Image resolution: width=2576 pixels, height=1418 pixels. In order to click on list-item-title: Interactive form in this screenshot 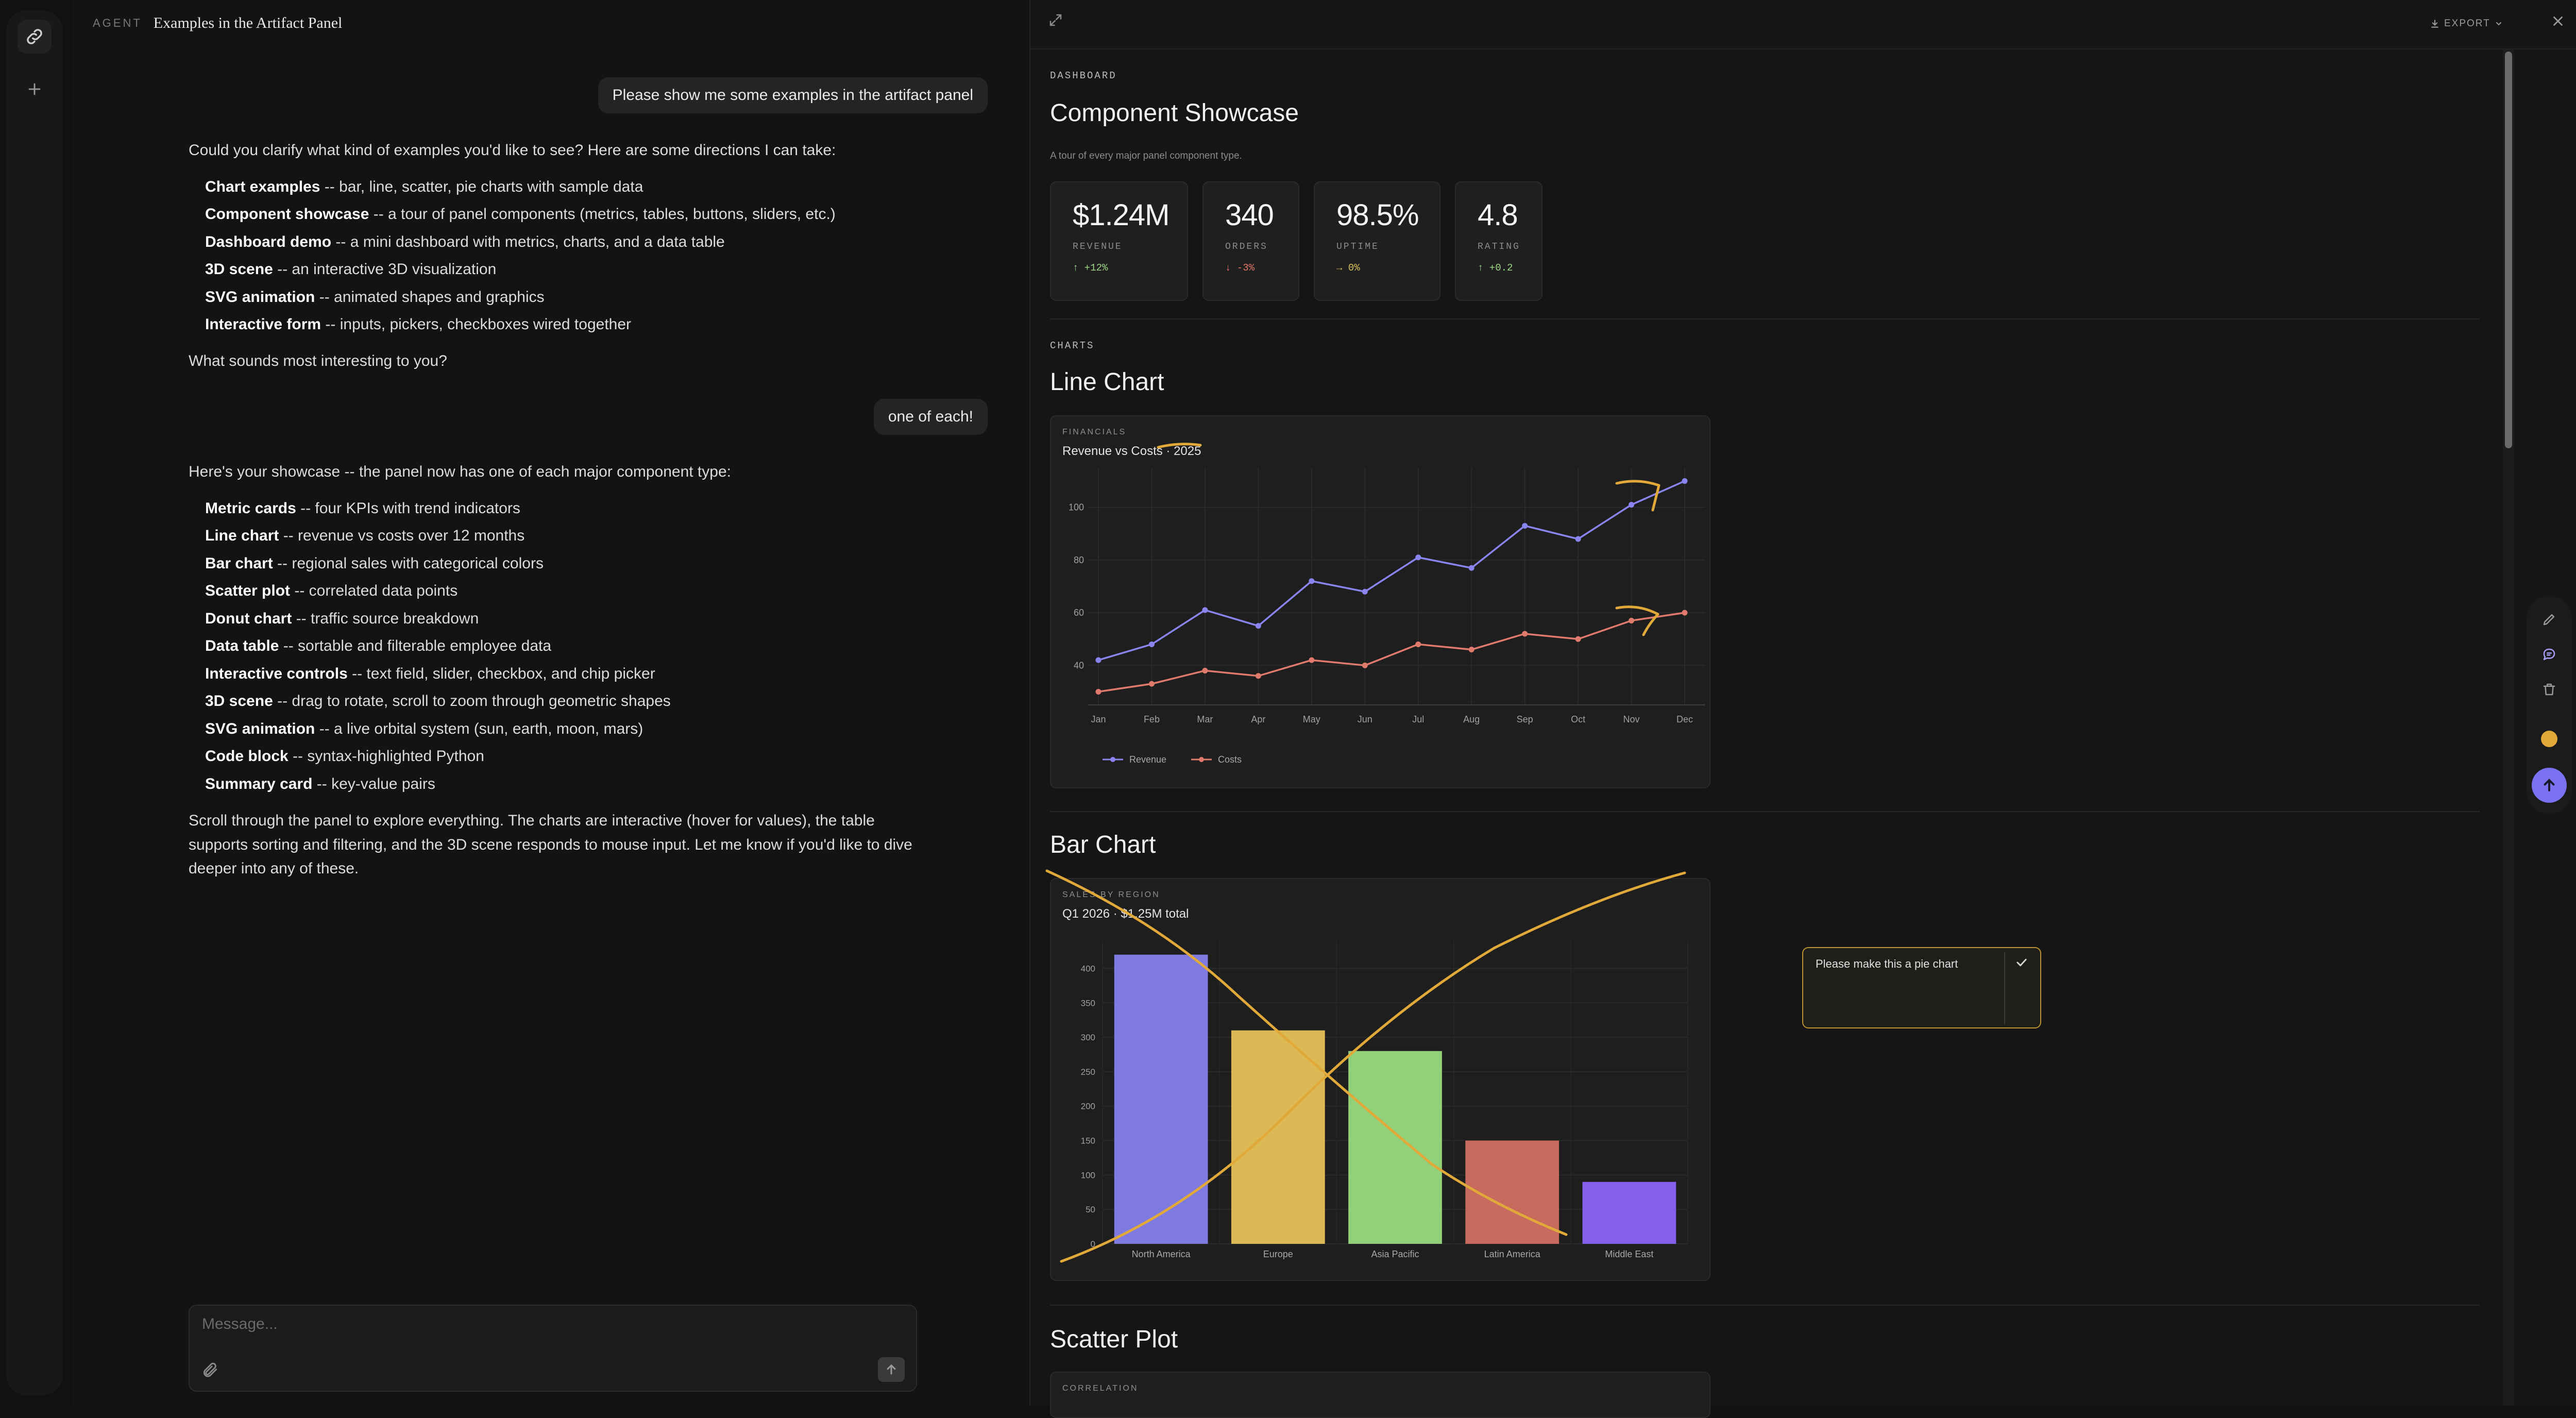, I will do `click(263, 324)`.